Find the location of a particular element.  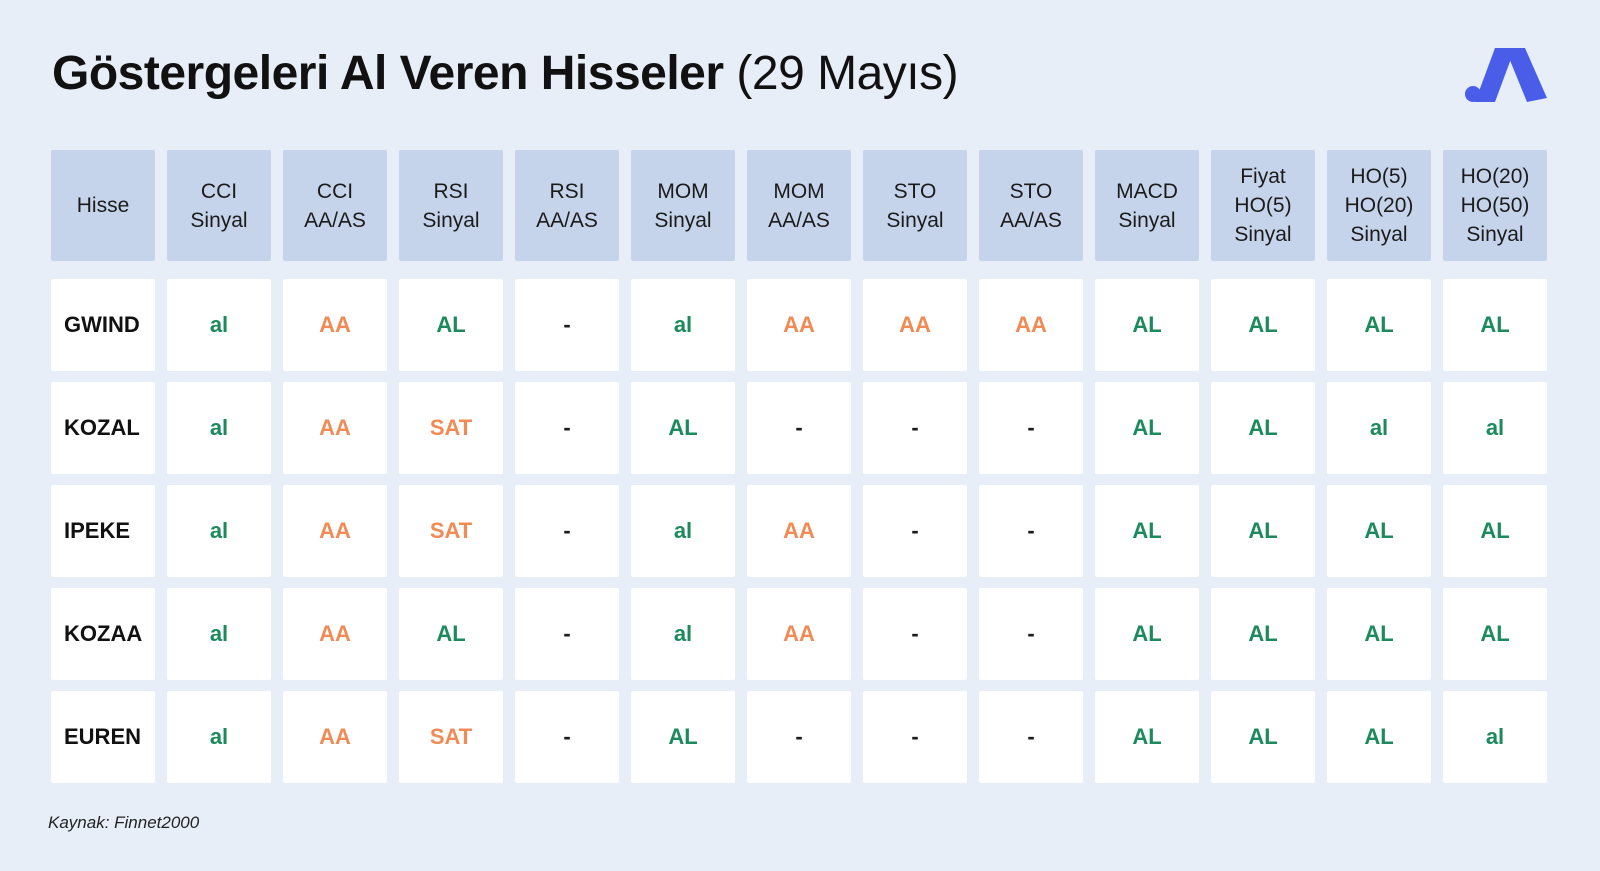

header-cell: HO(20) HO(50) Sinyal is located at coordinates (1495, 205).